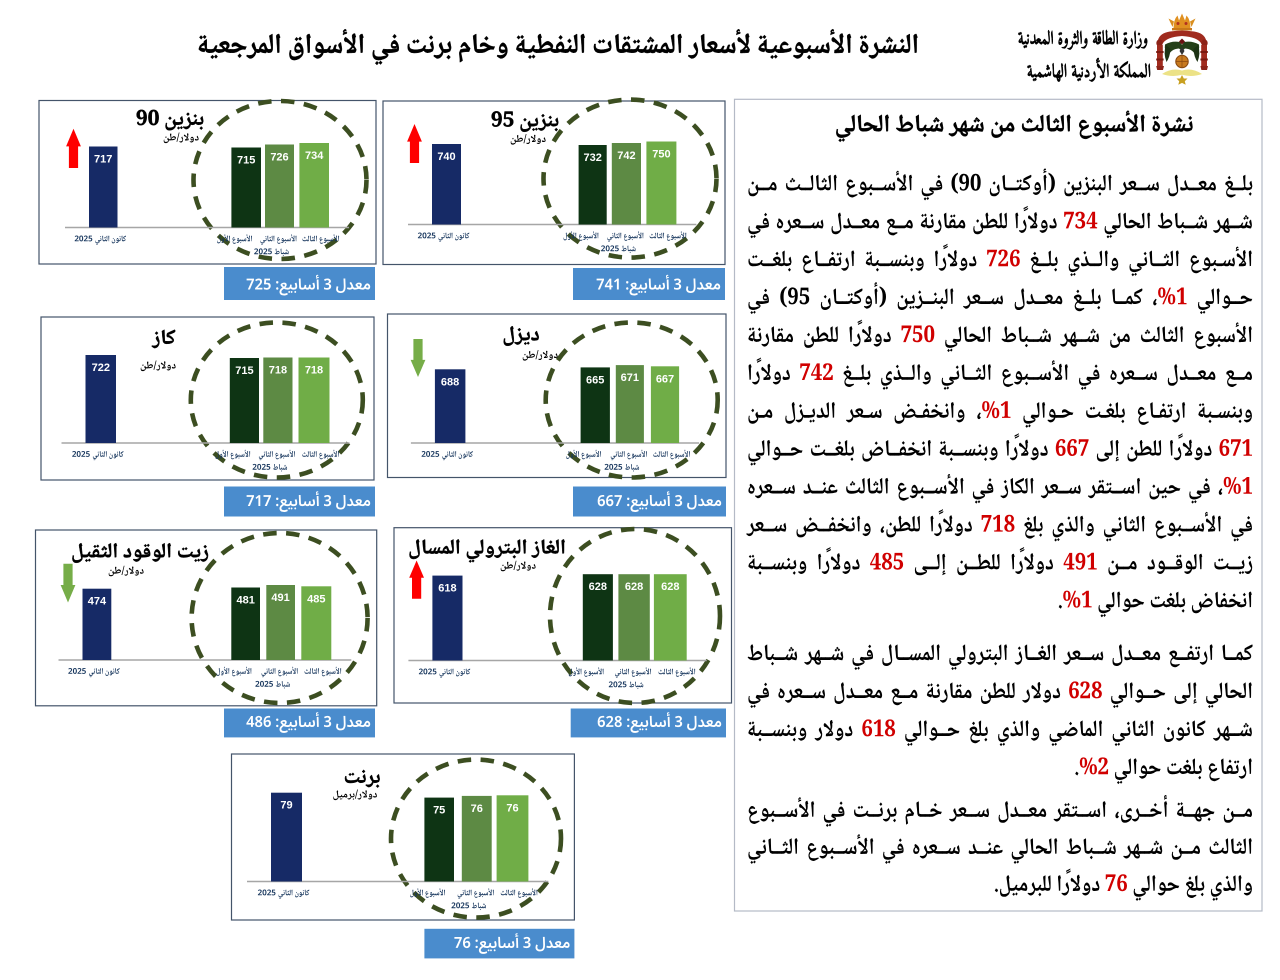 This screenshot has width=1280, height=980. What do you see at coordinates (630, 378) in the screenshot?
I see `svg-text: 671` at bounding box center [630, 378].